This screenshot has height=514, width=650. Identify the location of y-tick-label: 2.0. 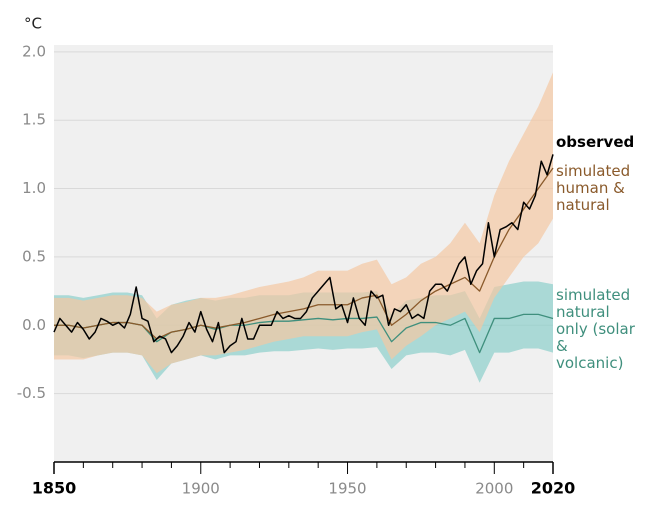
(34, 51).